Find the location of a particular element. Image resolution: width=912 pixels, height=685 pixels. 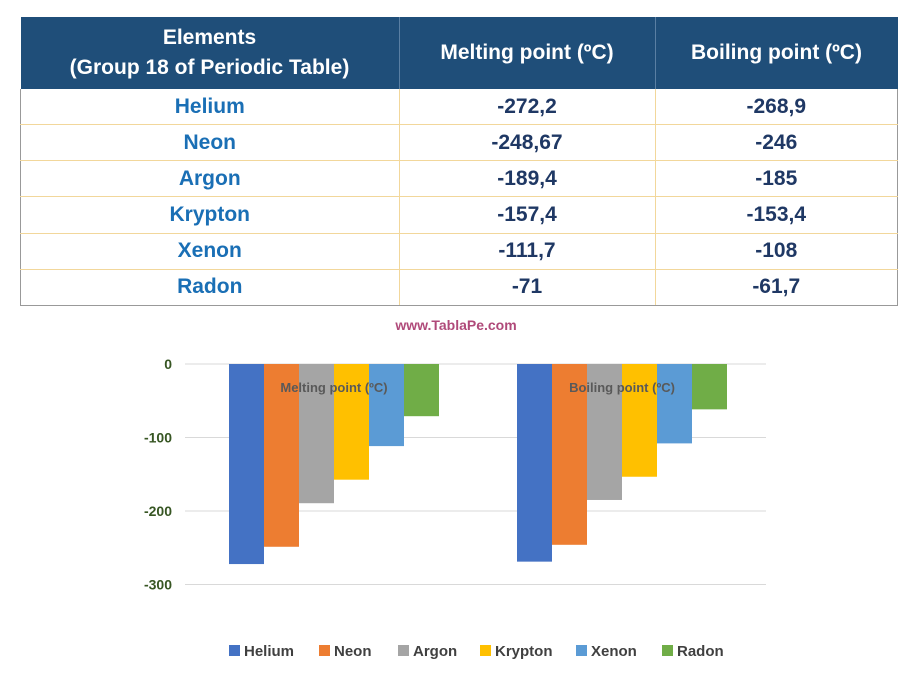

legend-label: Xenon is located at coordinates (614, 651).